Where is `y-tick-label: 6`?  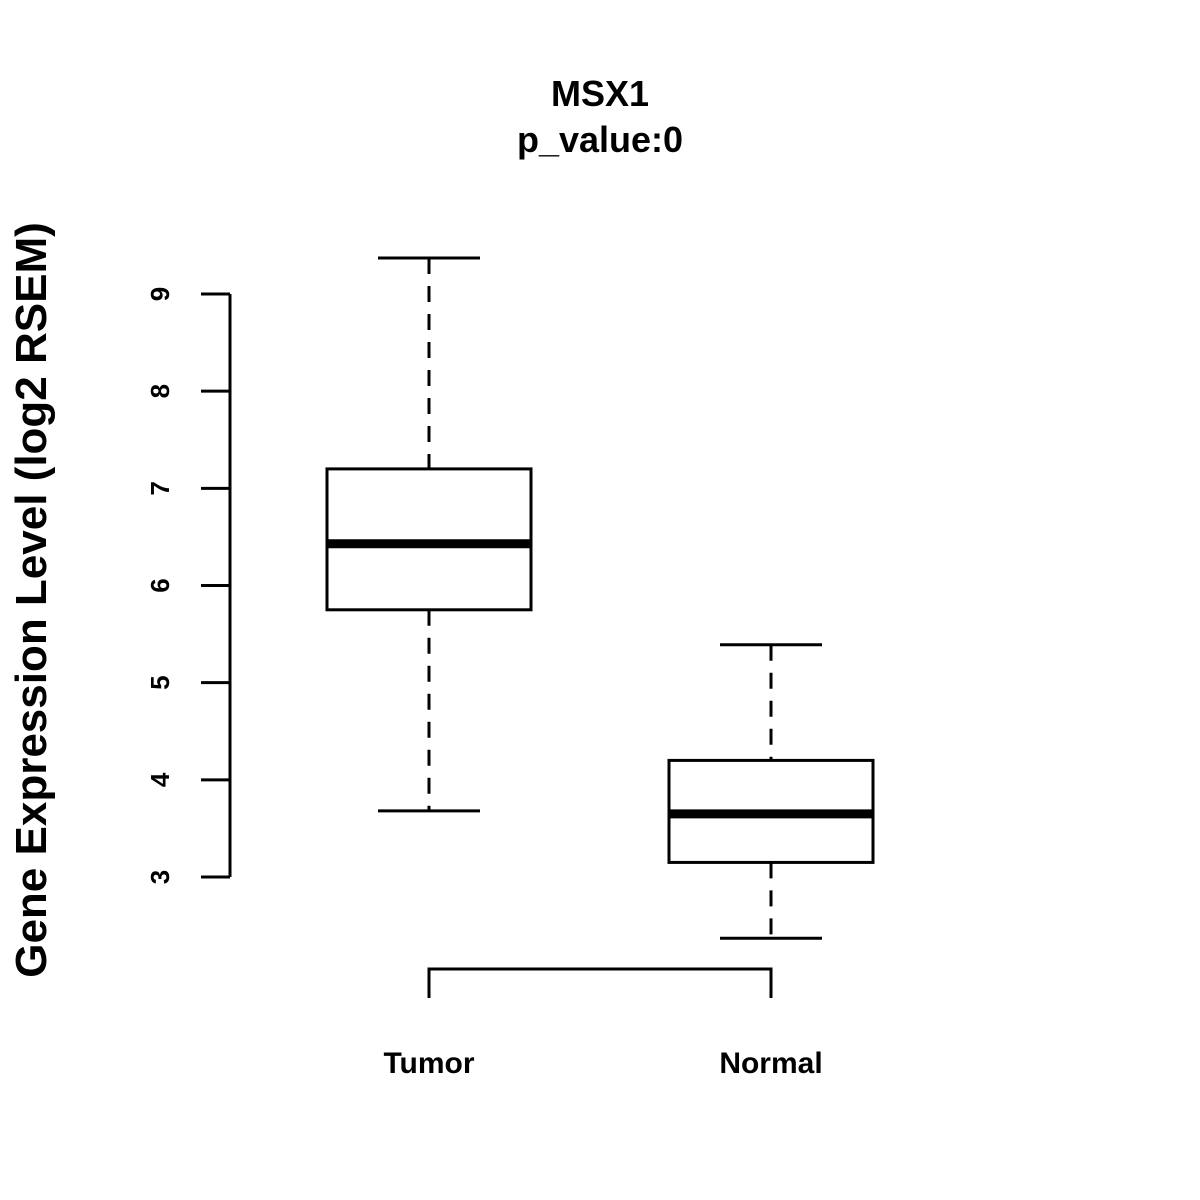 y-tick-label: 6 is located at coordinates (160, 585).